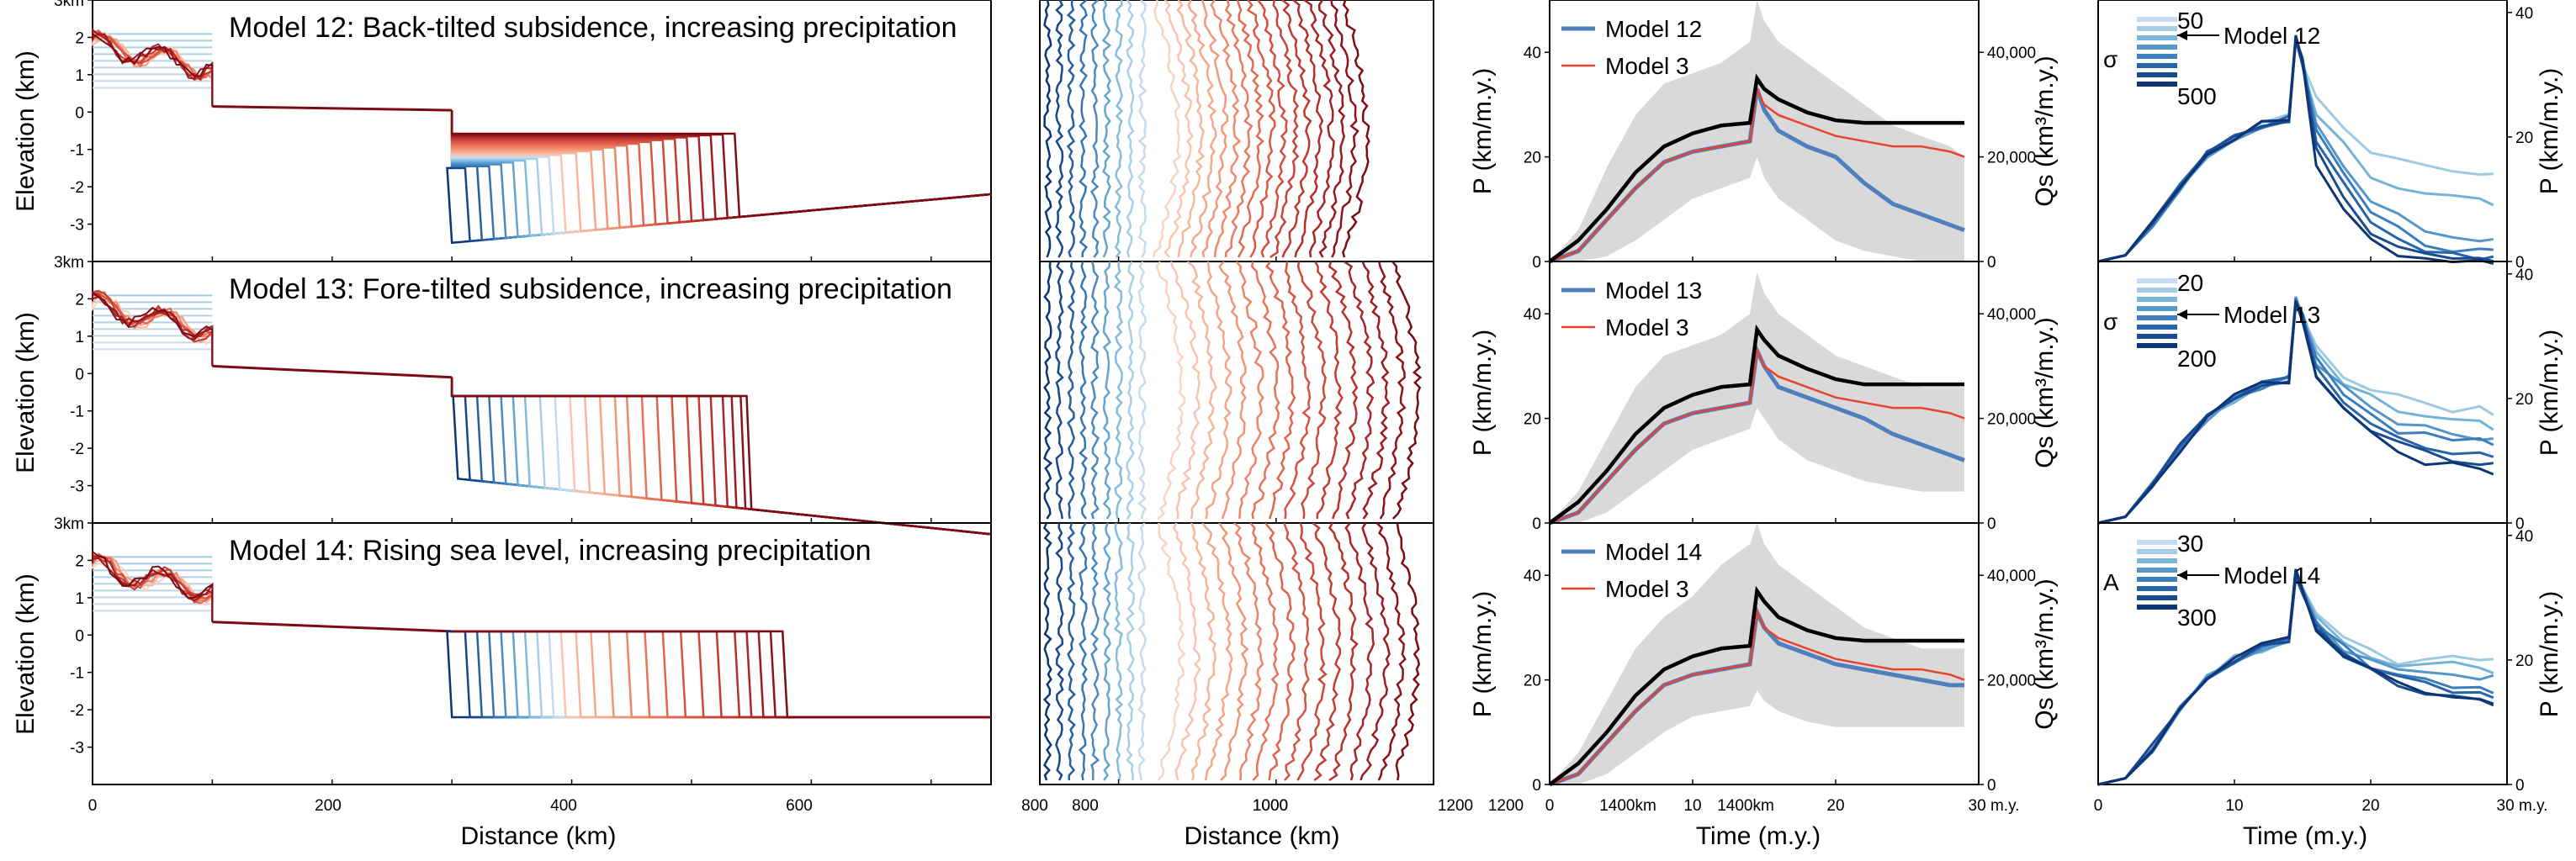 This screenshot has height=861, width=2576. I want to click on profile-ylabel-row2: Elevation (km), so click(26, 392).